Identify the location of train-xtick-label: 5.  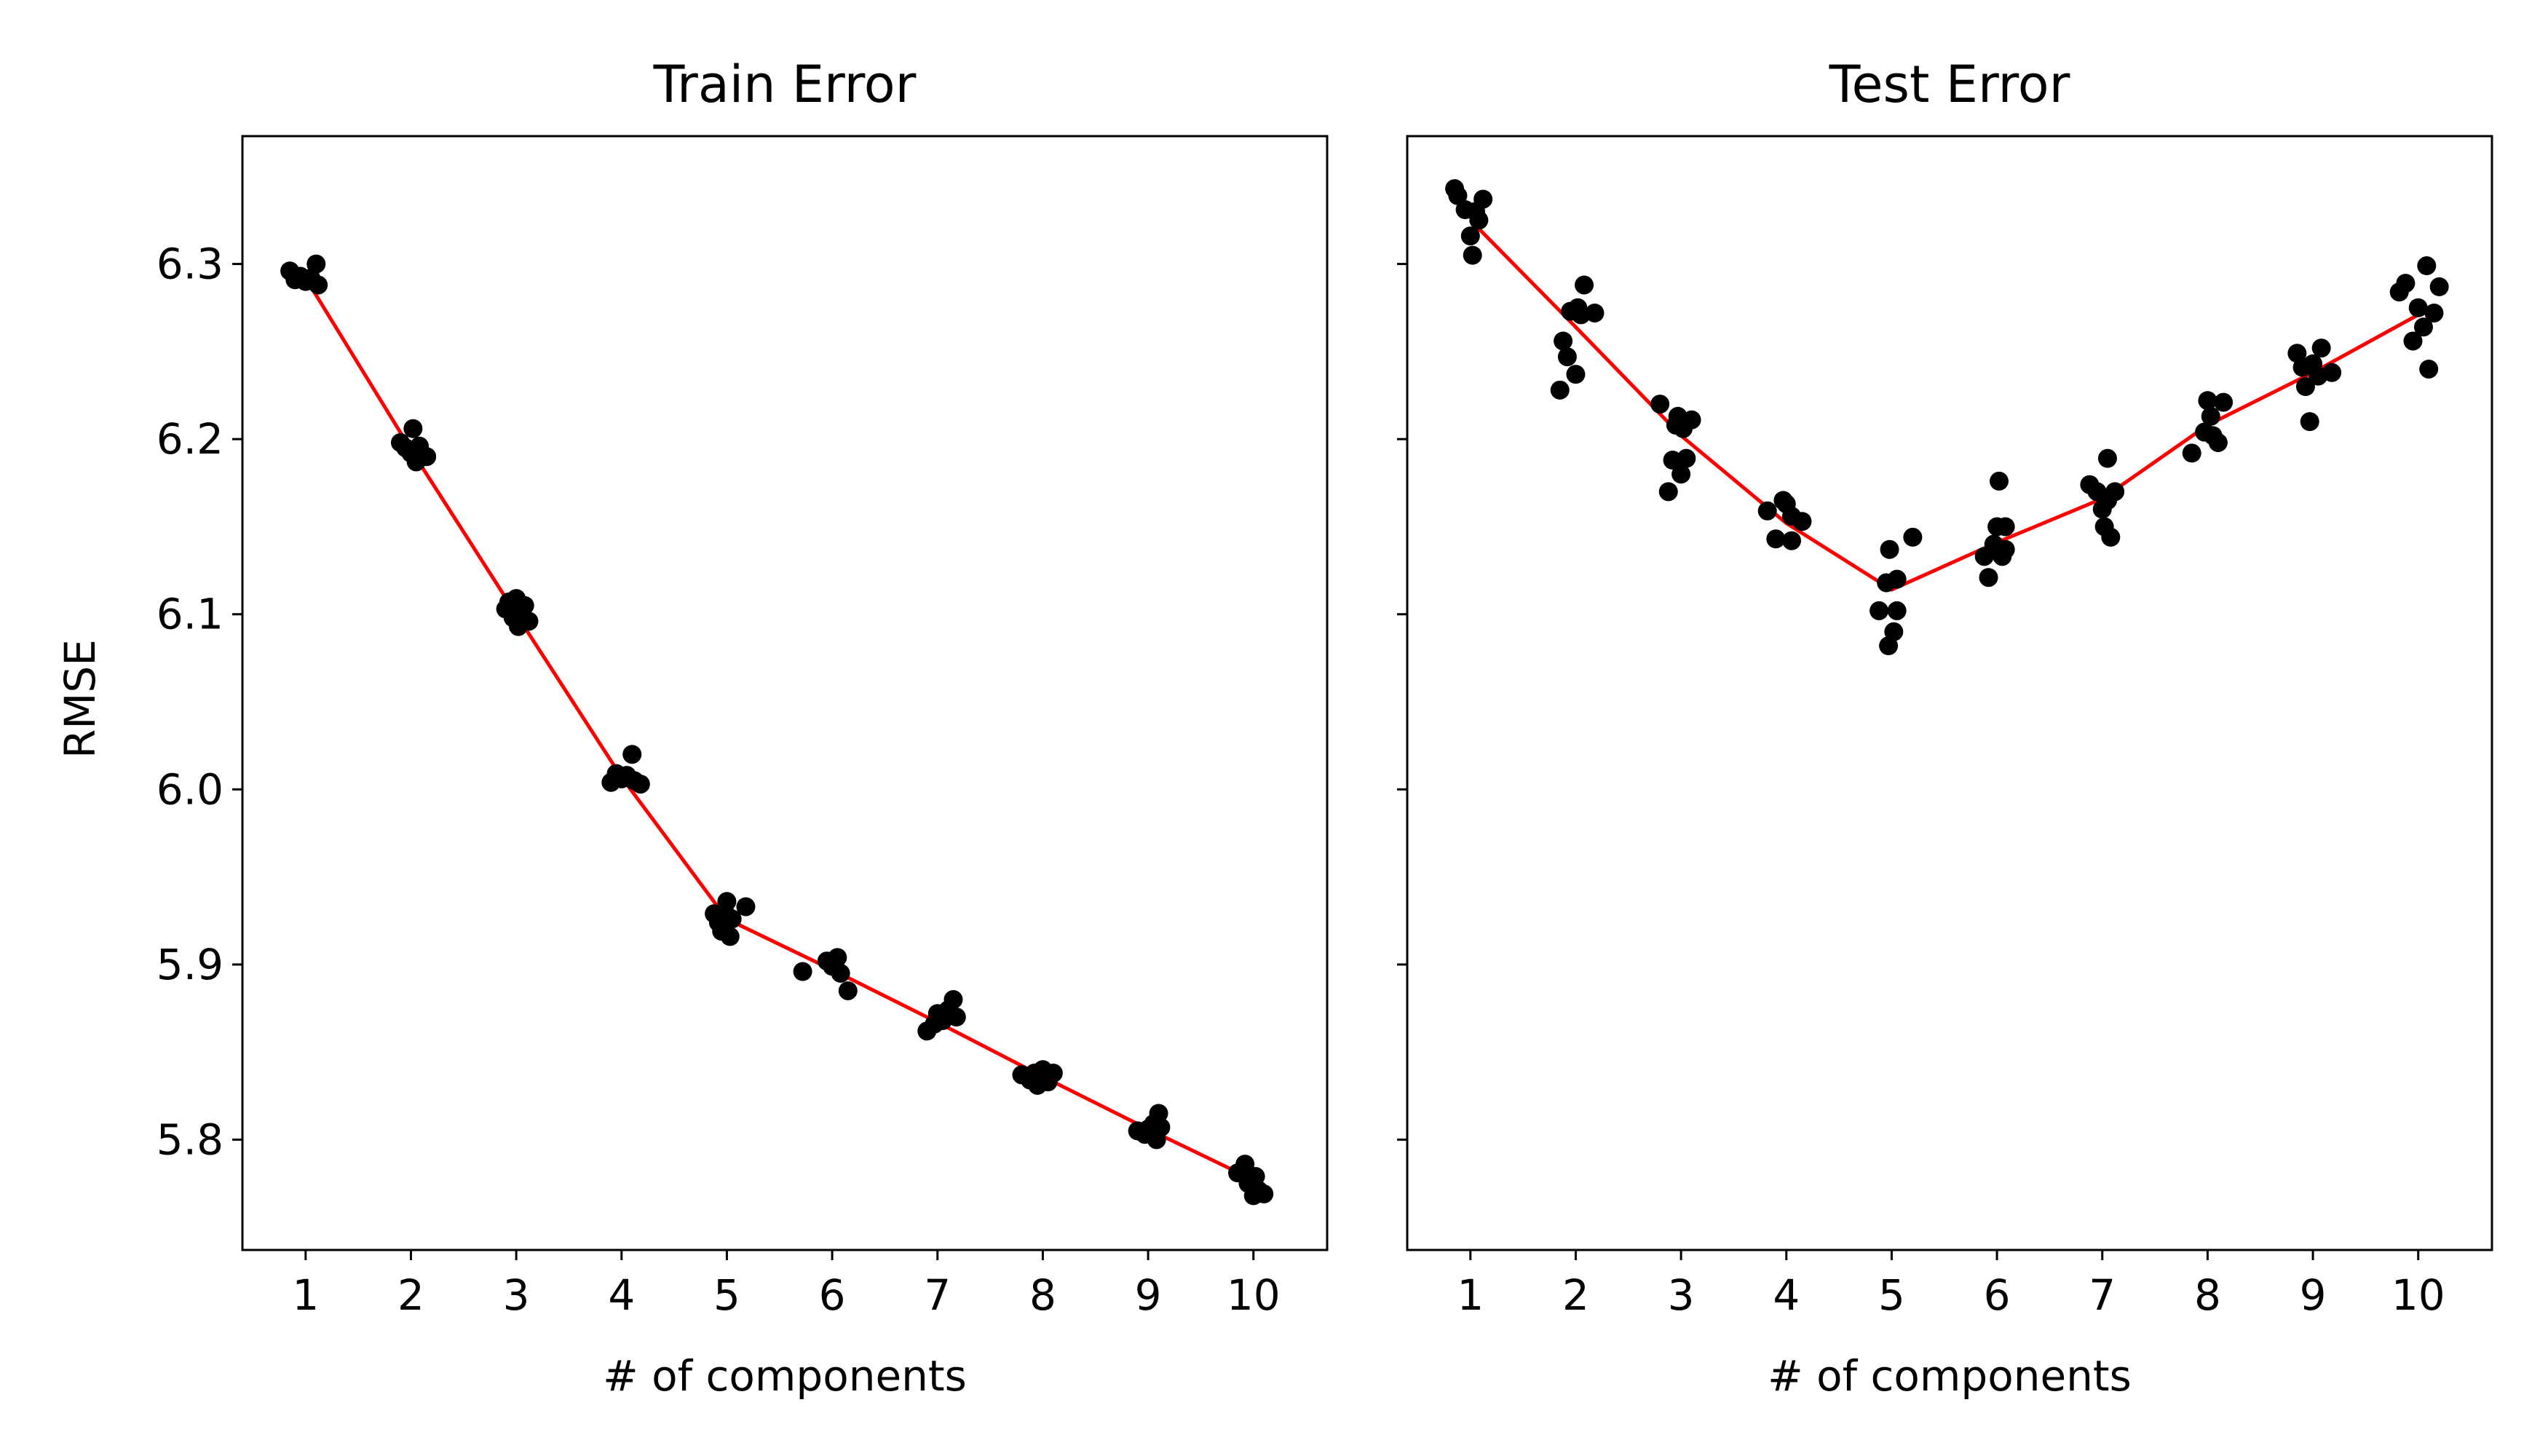
(726, 1295).